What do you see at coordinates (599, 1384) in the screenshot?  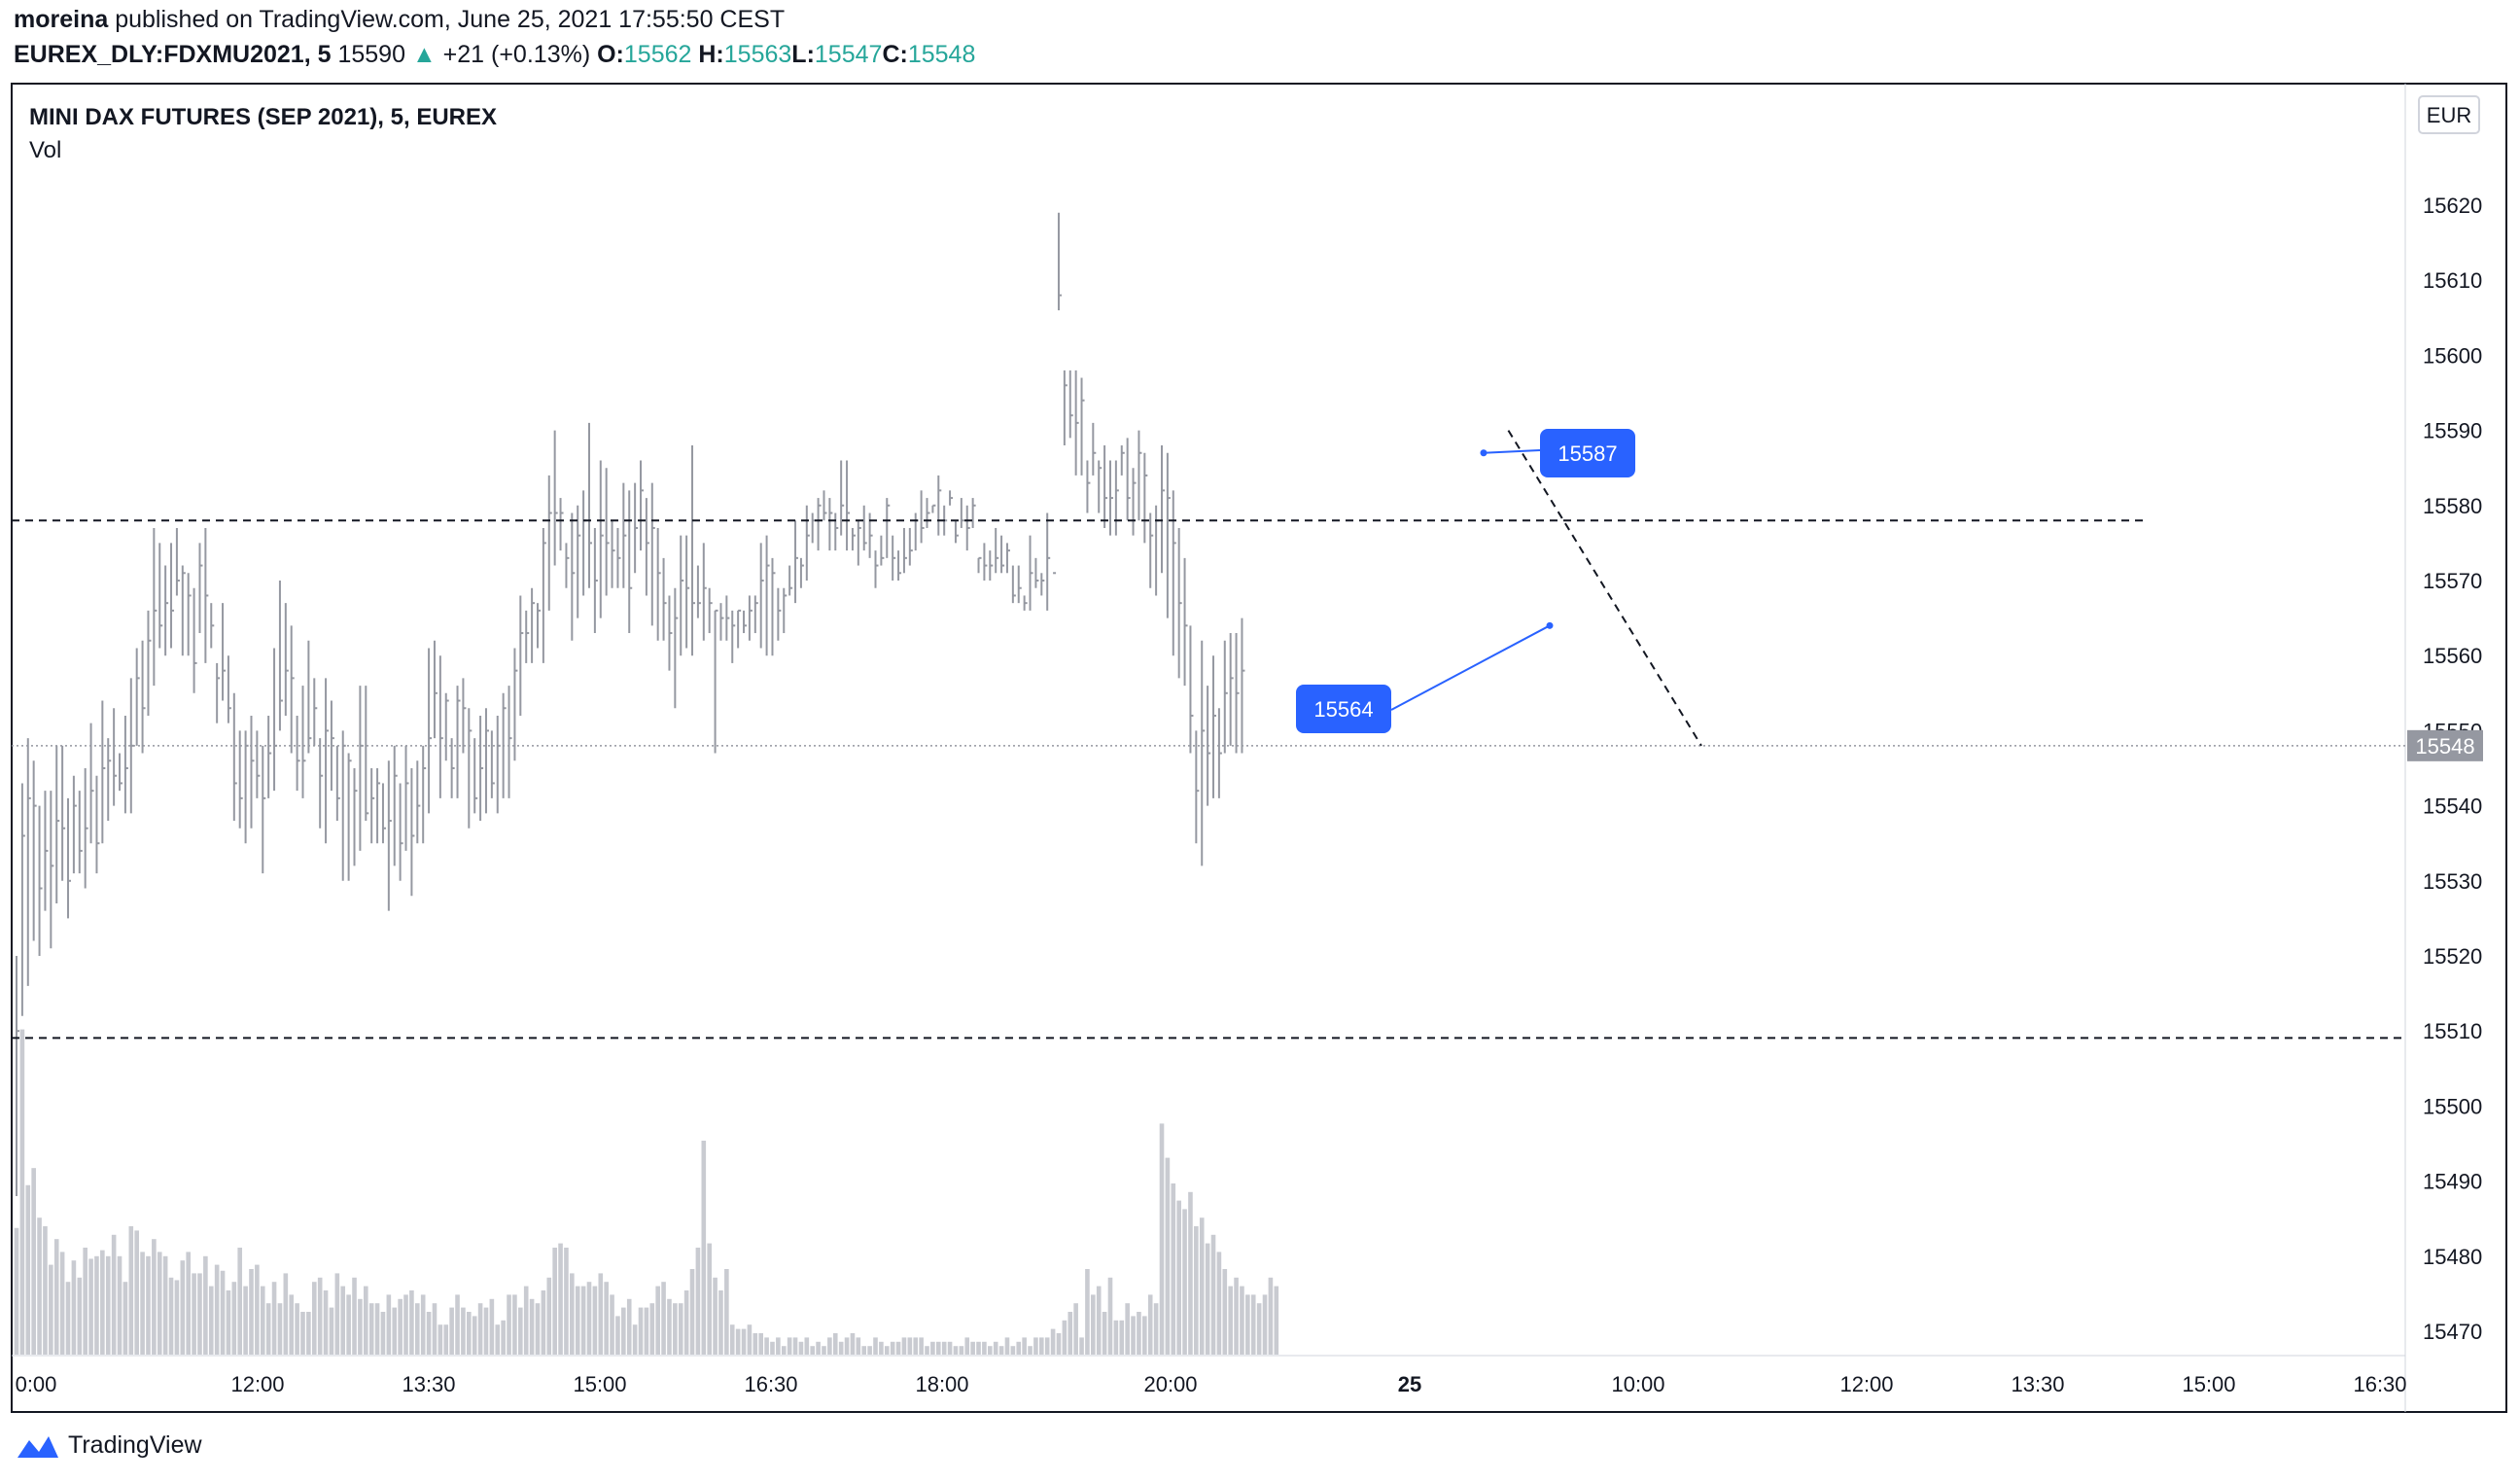 I see `x-tick-label: 15:00` at bounding box center [599, 1384].